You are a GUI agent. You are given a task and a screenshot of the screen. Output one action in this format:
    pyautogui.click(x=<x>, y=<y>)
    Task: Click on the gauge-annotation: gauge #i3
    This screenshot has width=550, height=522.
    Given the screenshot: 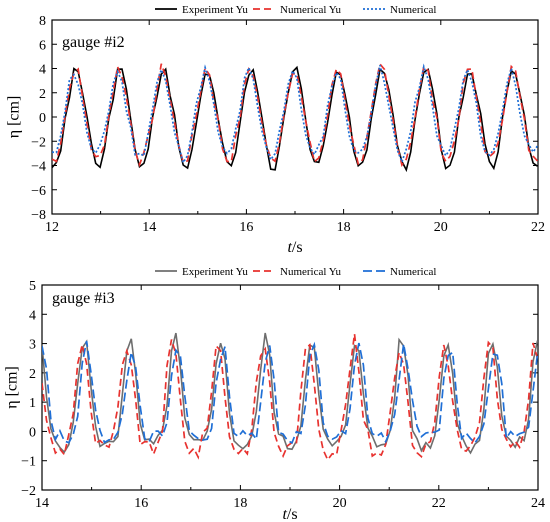 What is the action you would take?
    pyautogui.click(x=83, y=298)
    